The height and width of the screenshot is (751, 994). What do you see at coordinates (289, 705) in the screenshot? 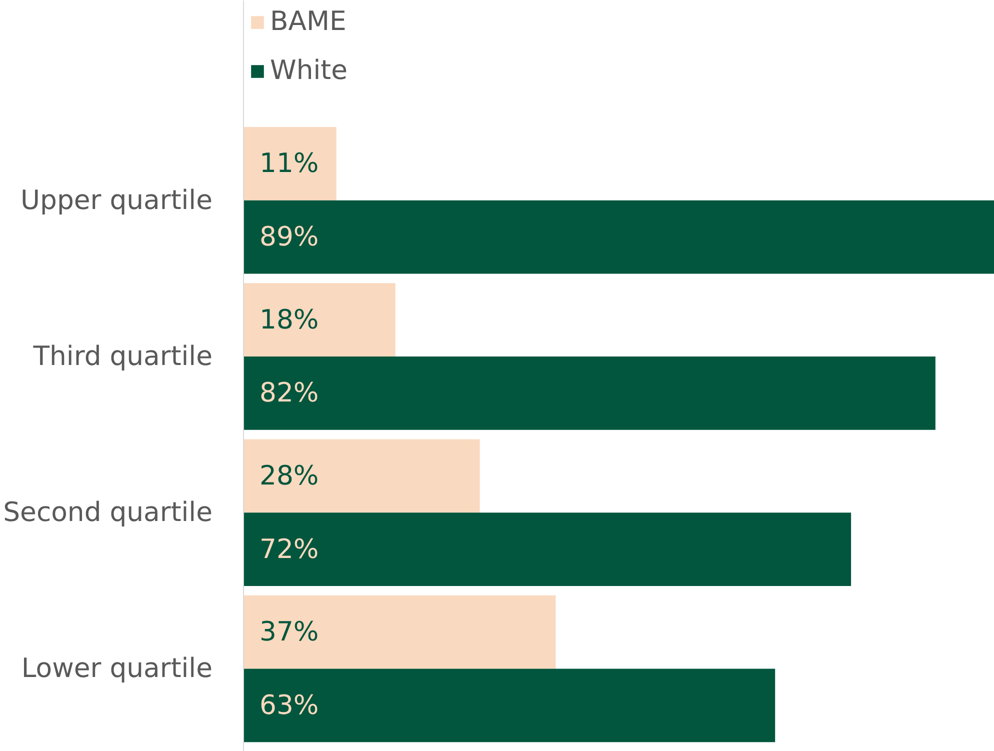
I see `data-label: 63%` at bounding box center [289, 705].